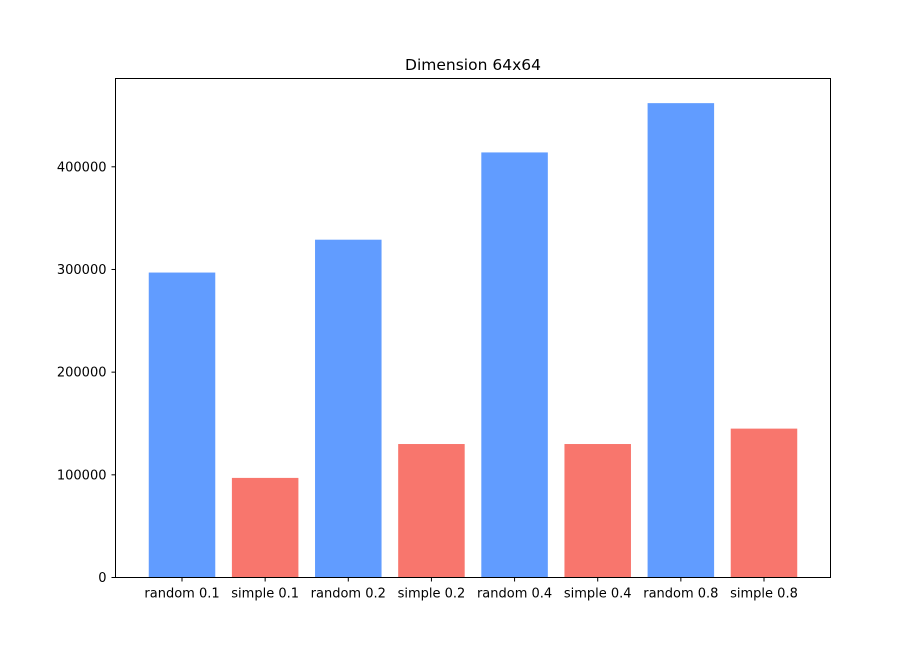  What do you see at coordinates (102, 578) in the screenshot?
I see `y-tick-label: 0` at bounding box center [102, 578].